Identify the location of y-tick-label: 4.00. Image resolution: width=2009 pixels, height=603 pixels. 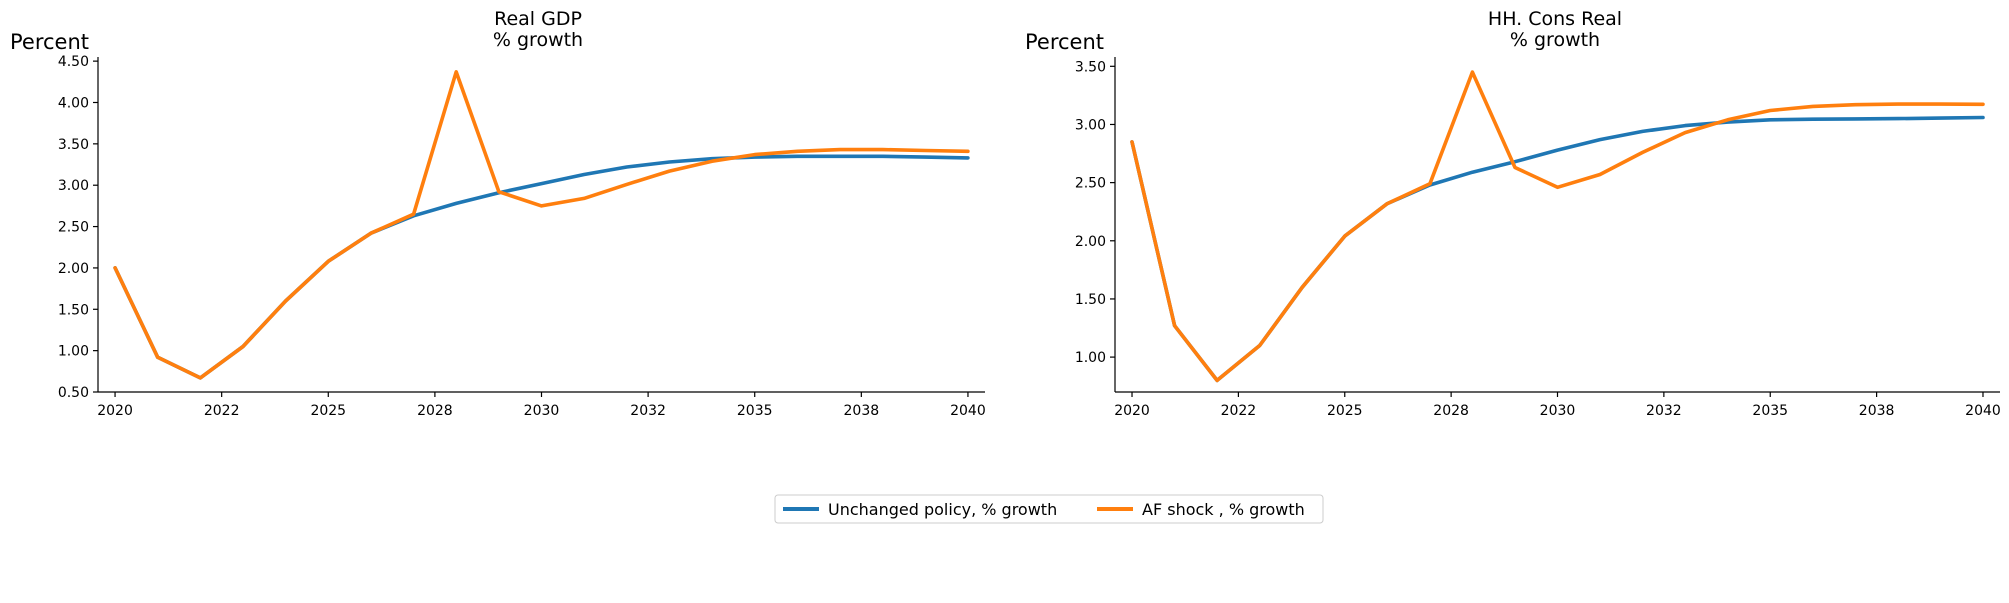
(73, 103).